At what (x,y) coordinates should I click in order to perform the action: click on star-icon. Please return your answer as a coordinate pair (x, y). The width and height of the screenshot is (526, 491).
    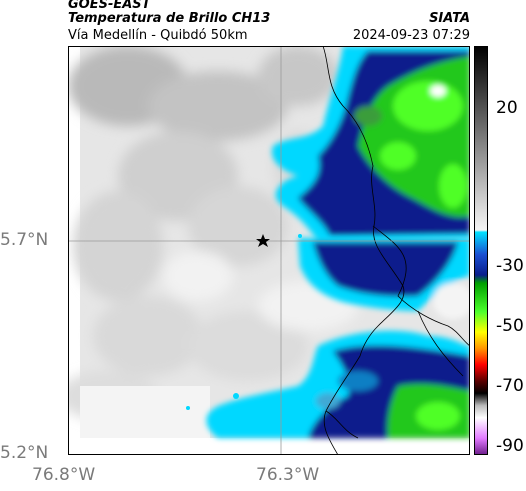
    Looking at the image, I should click on (263, 240).